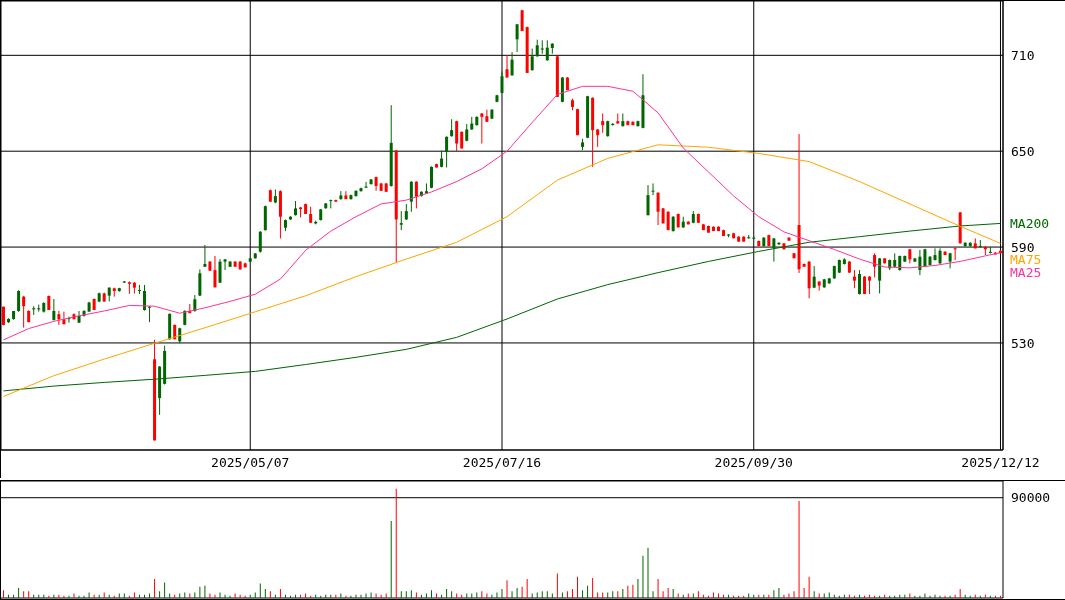 The height and width of the screenshot is (600, 1065). Describe the element at coordinates (502, 463) in the screenshot. I see `x-tick-label: 2025/07/16` at that location.